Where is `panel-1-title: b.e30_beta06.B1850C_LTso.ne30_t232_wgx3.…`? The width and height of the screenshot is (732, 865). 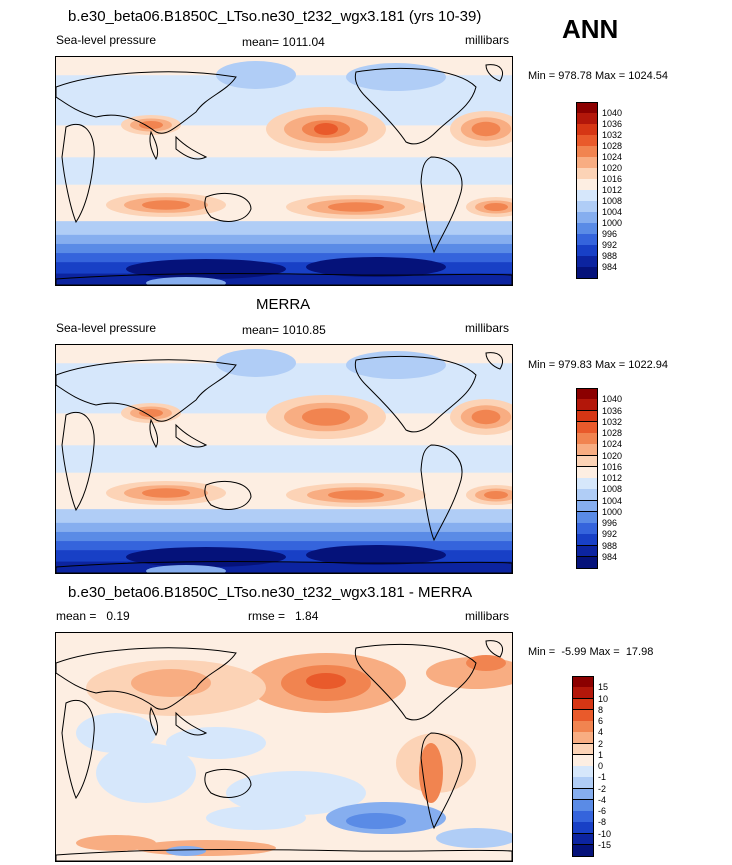
panel-1-title: b.e30_beta06.B1850C_LTso.ne30_t232_wgx3.… is located at coordinates (275, 16).